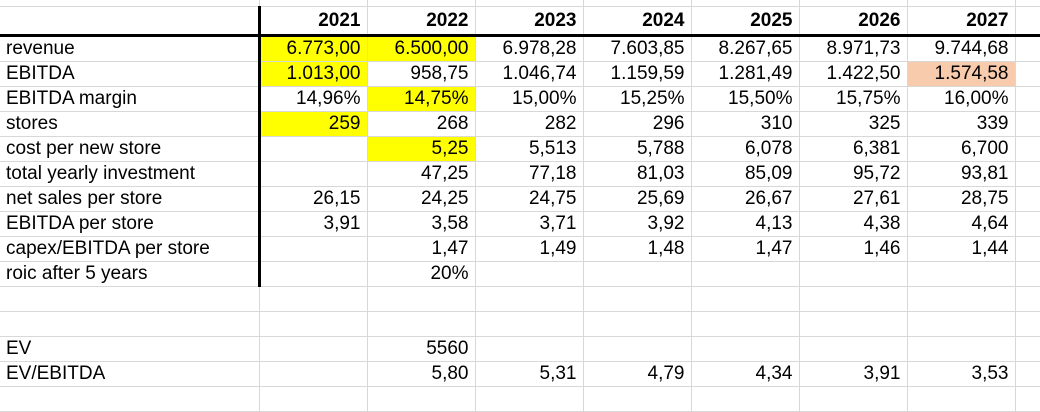 This screenshot has height=412, width=1040. Describe the element at coordinates (421, 374) in the screenshot. I see `data-cell: 5,80` at that location.